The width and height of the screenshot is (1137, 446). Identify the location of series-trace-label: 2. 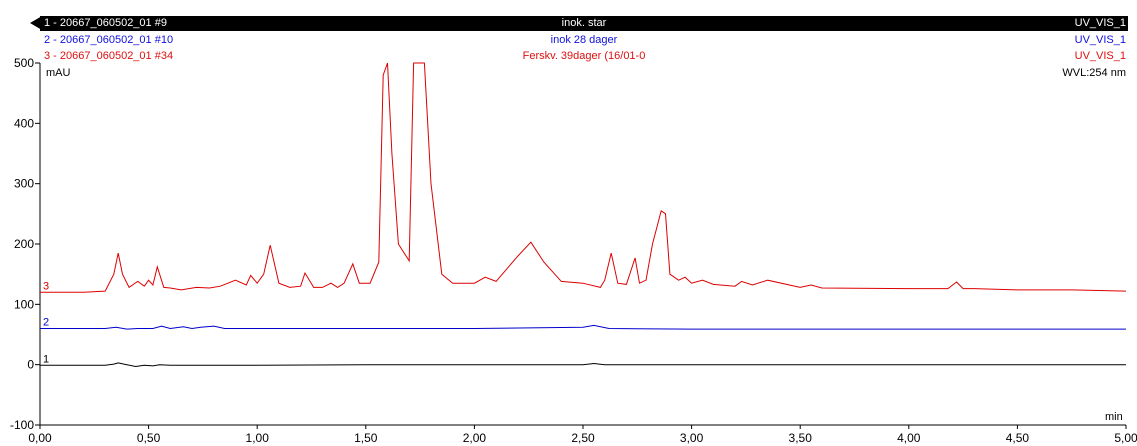
(46, 322).